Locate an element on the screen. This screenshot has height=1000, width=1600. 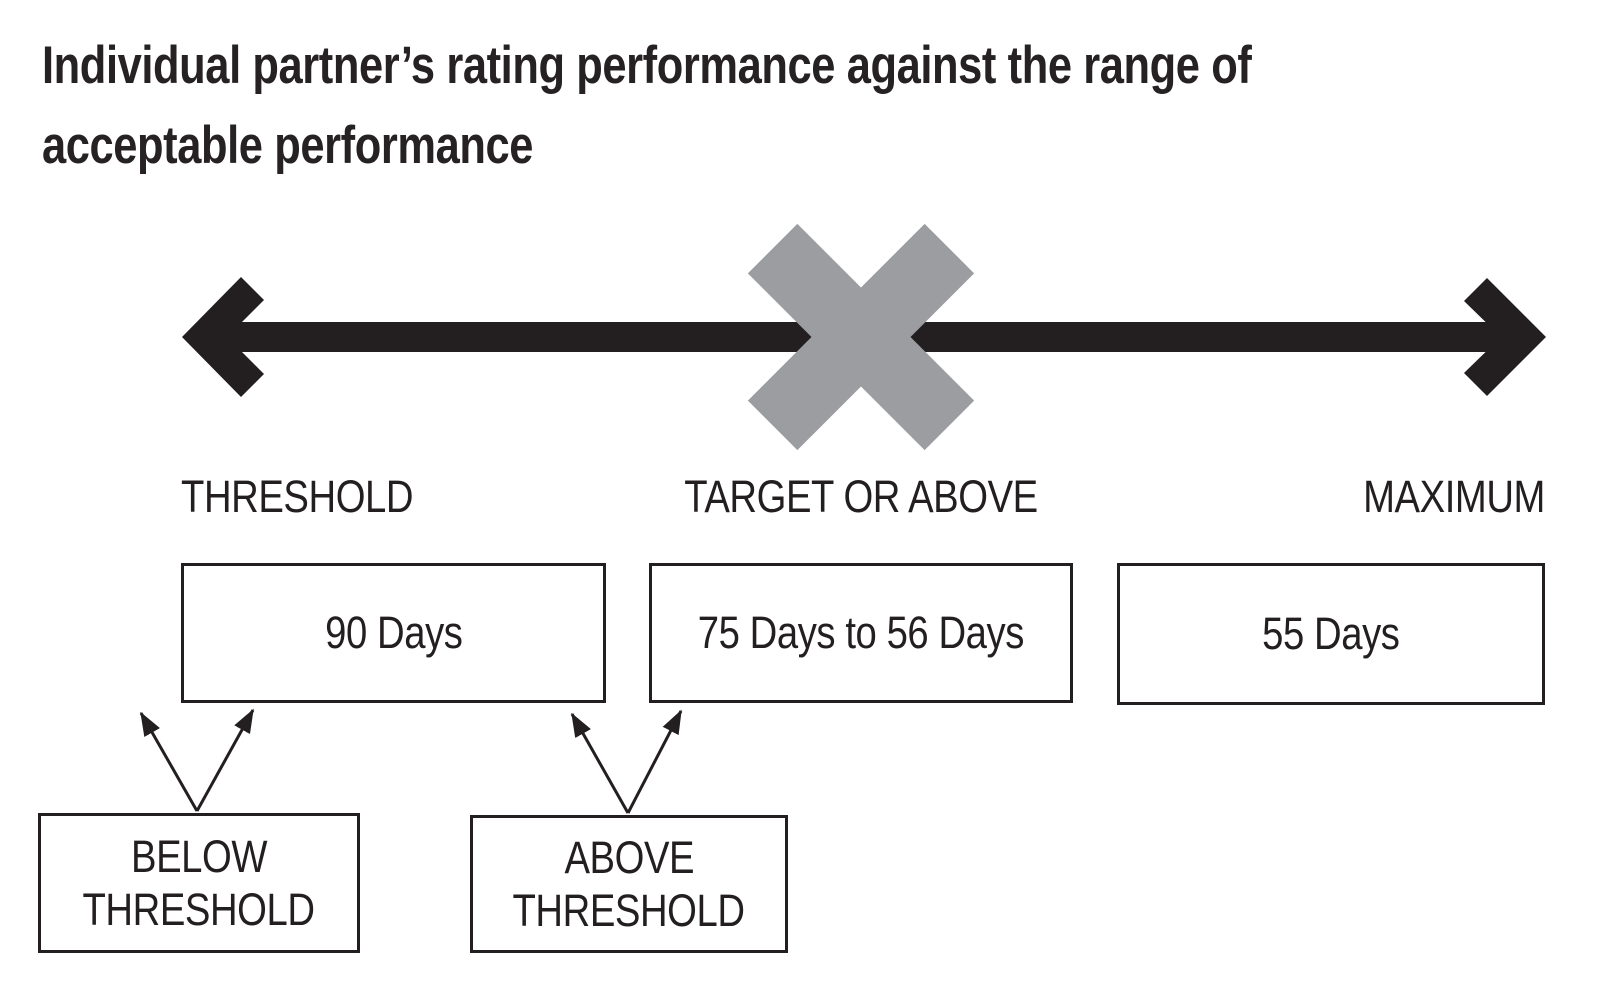
label-target-or-above: TARGET OR ABOVE is located at coordinates (861, 496).